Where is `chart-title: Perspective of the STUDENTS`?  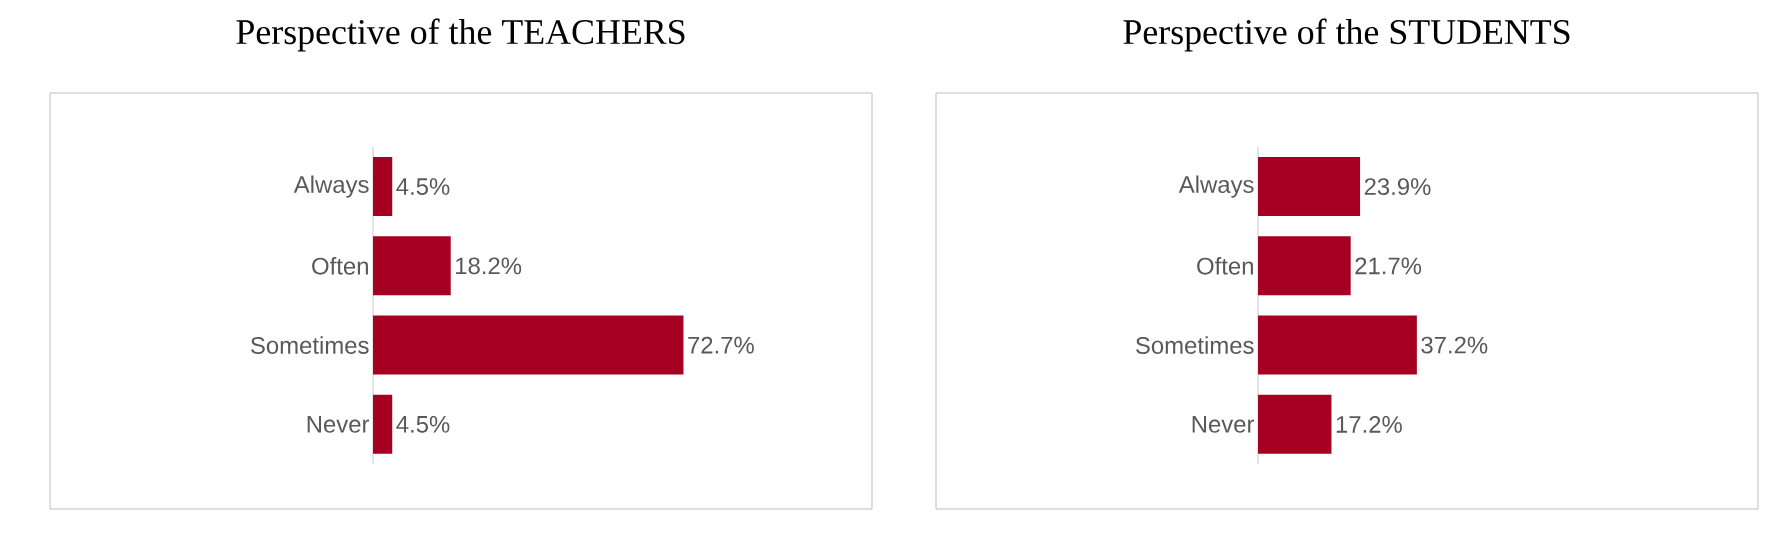 chart-title: Perspective of the STUDENTS is located at coordinates (1346, 35).